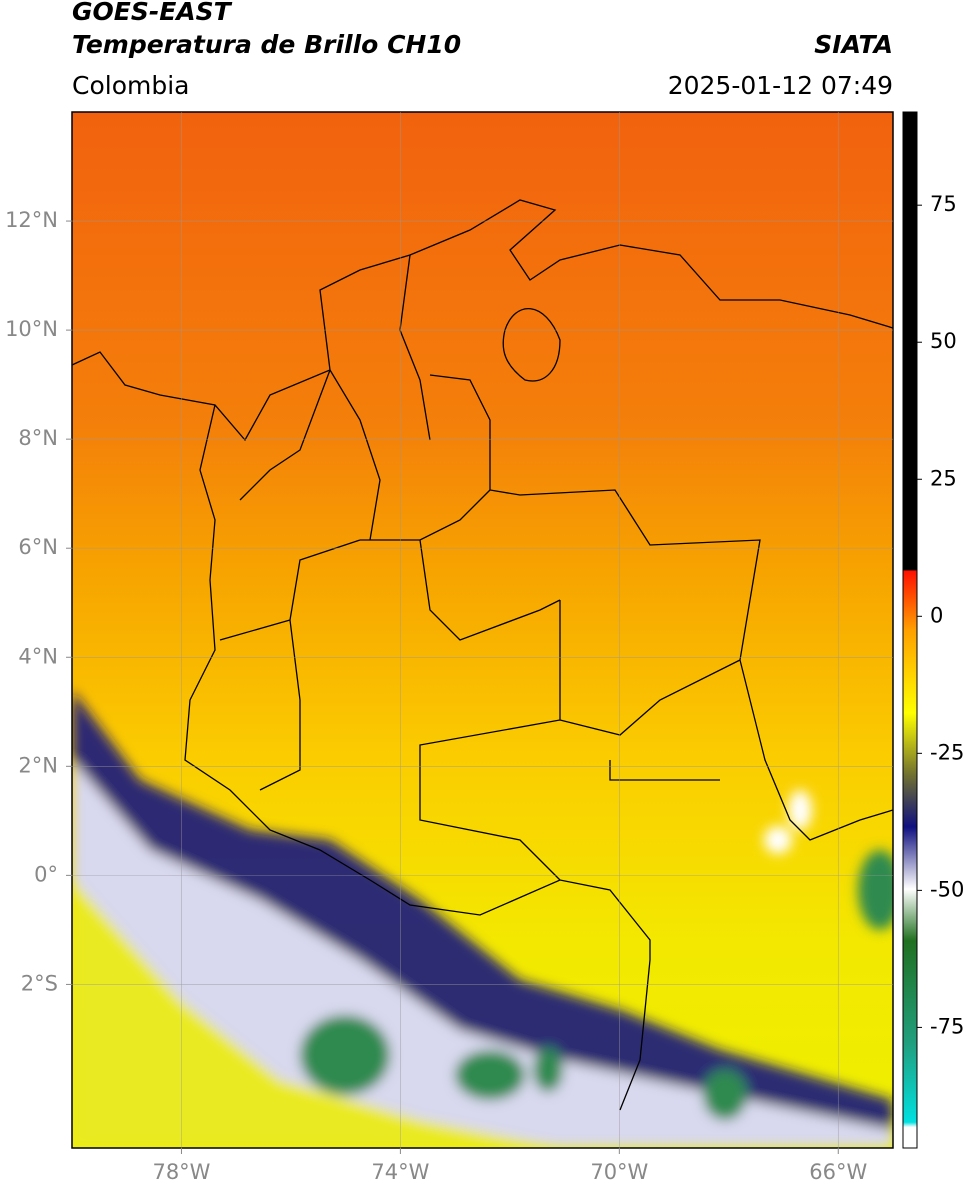  Describe the element at coordinates (947, 1026) in the screenshot. I see `colorbar-tick-label: -75` at that location.